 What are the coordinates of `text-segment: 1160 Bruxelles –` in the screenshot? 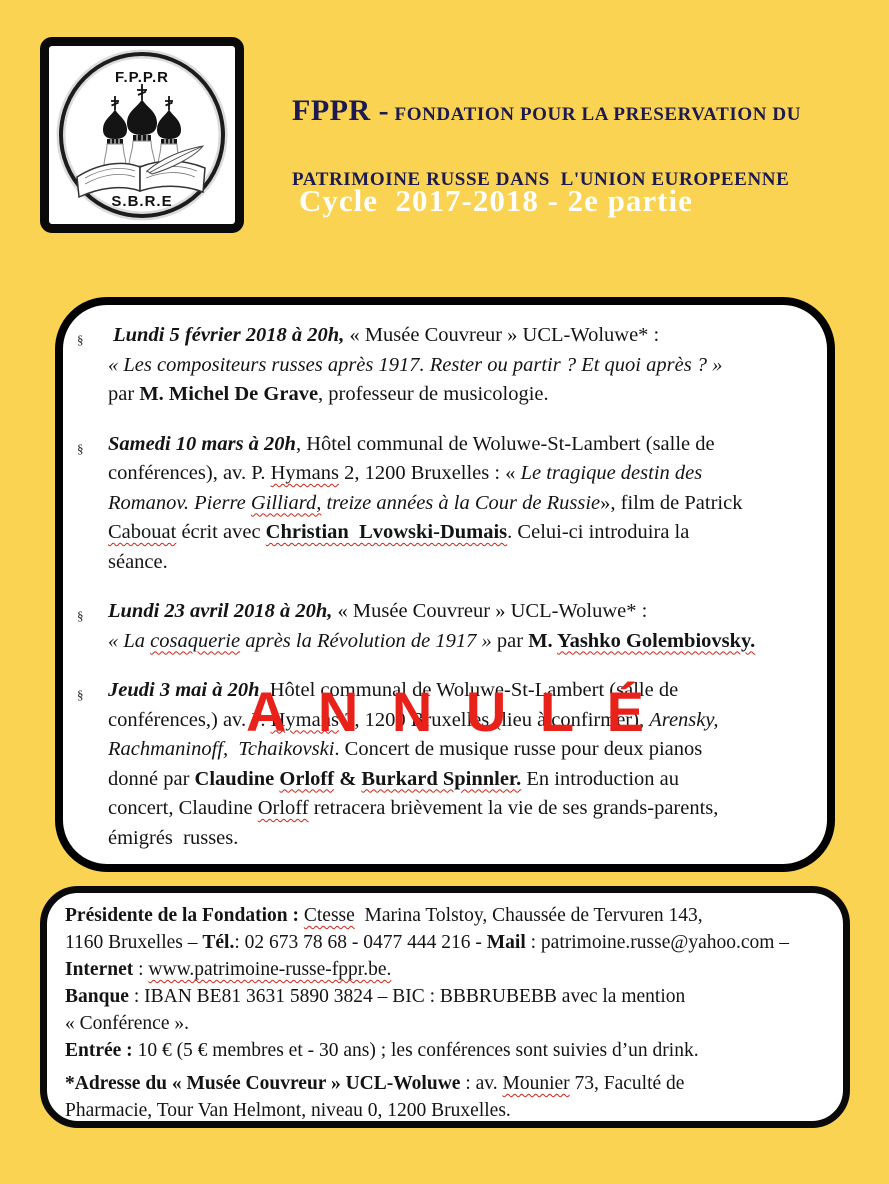 It's located at (134, 942).